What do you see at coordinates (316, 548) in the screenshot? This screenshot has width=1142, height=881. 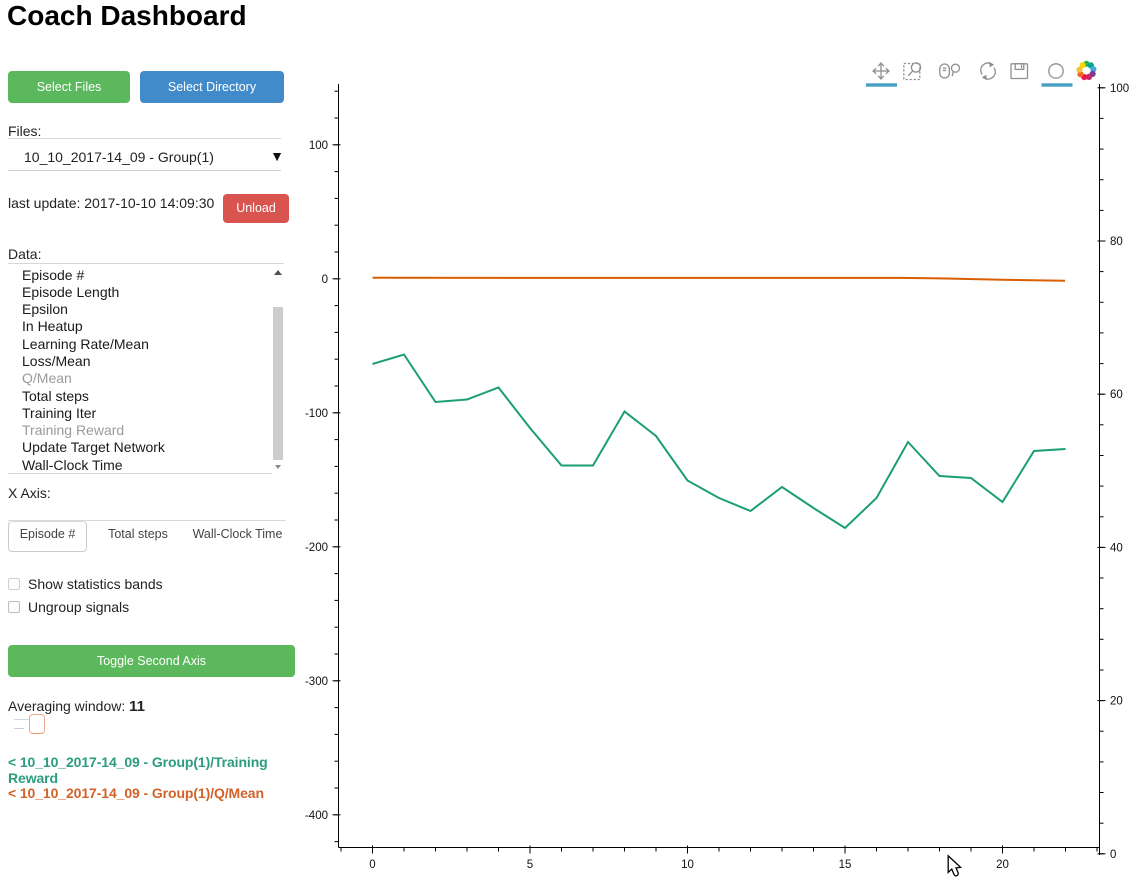 I see `svg-text: -200` at bounding box center [316, 548].